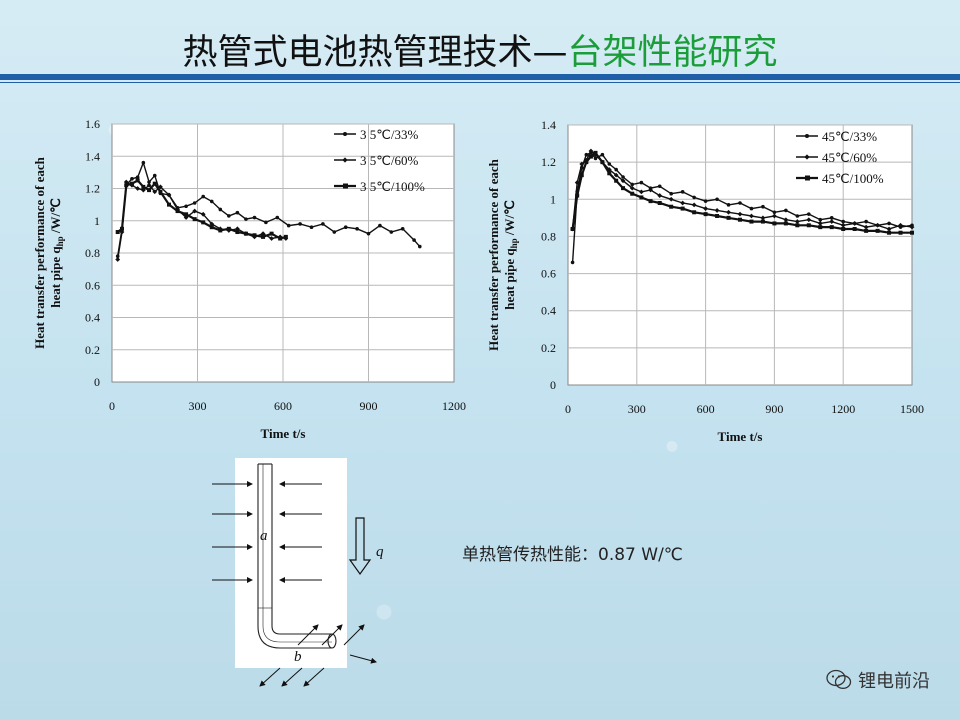 The width and height of the screenshot is (960, 720). I want to click on y-tick-label: 1.6, so click(92, 124).